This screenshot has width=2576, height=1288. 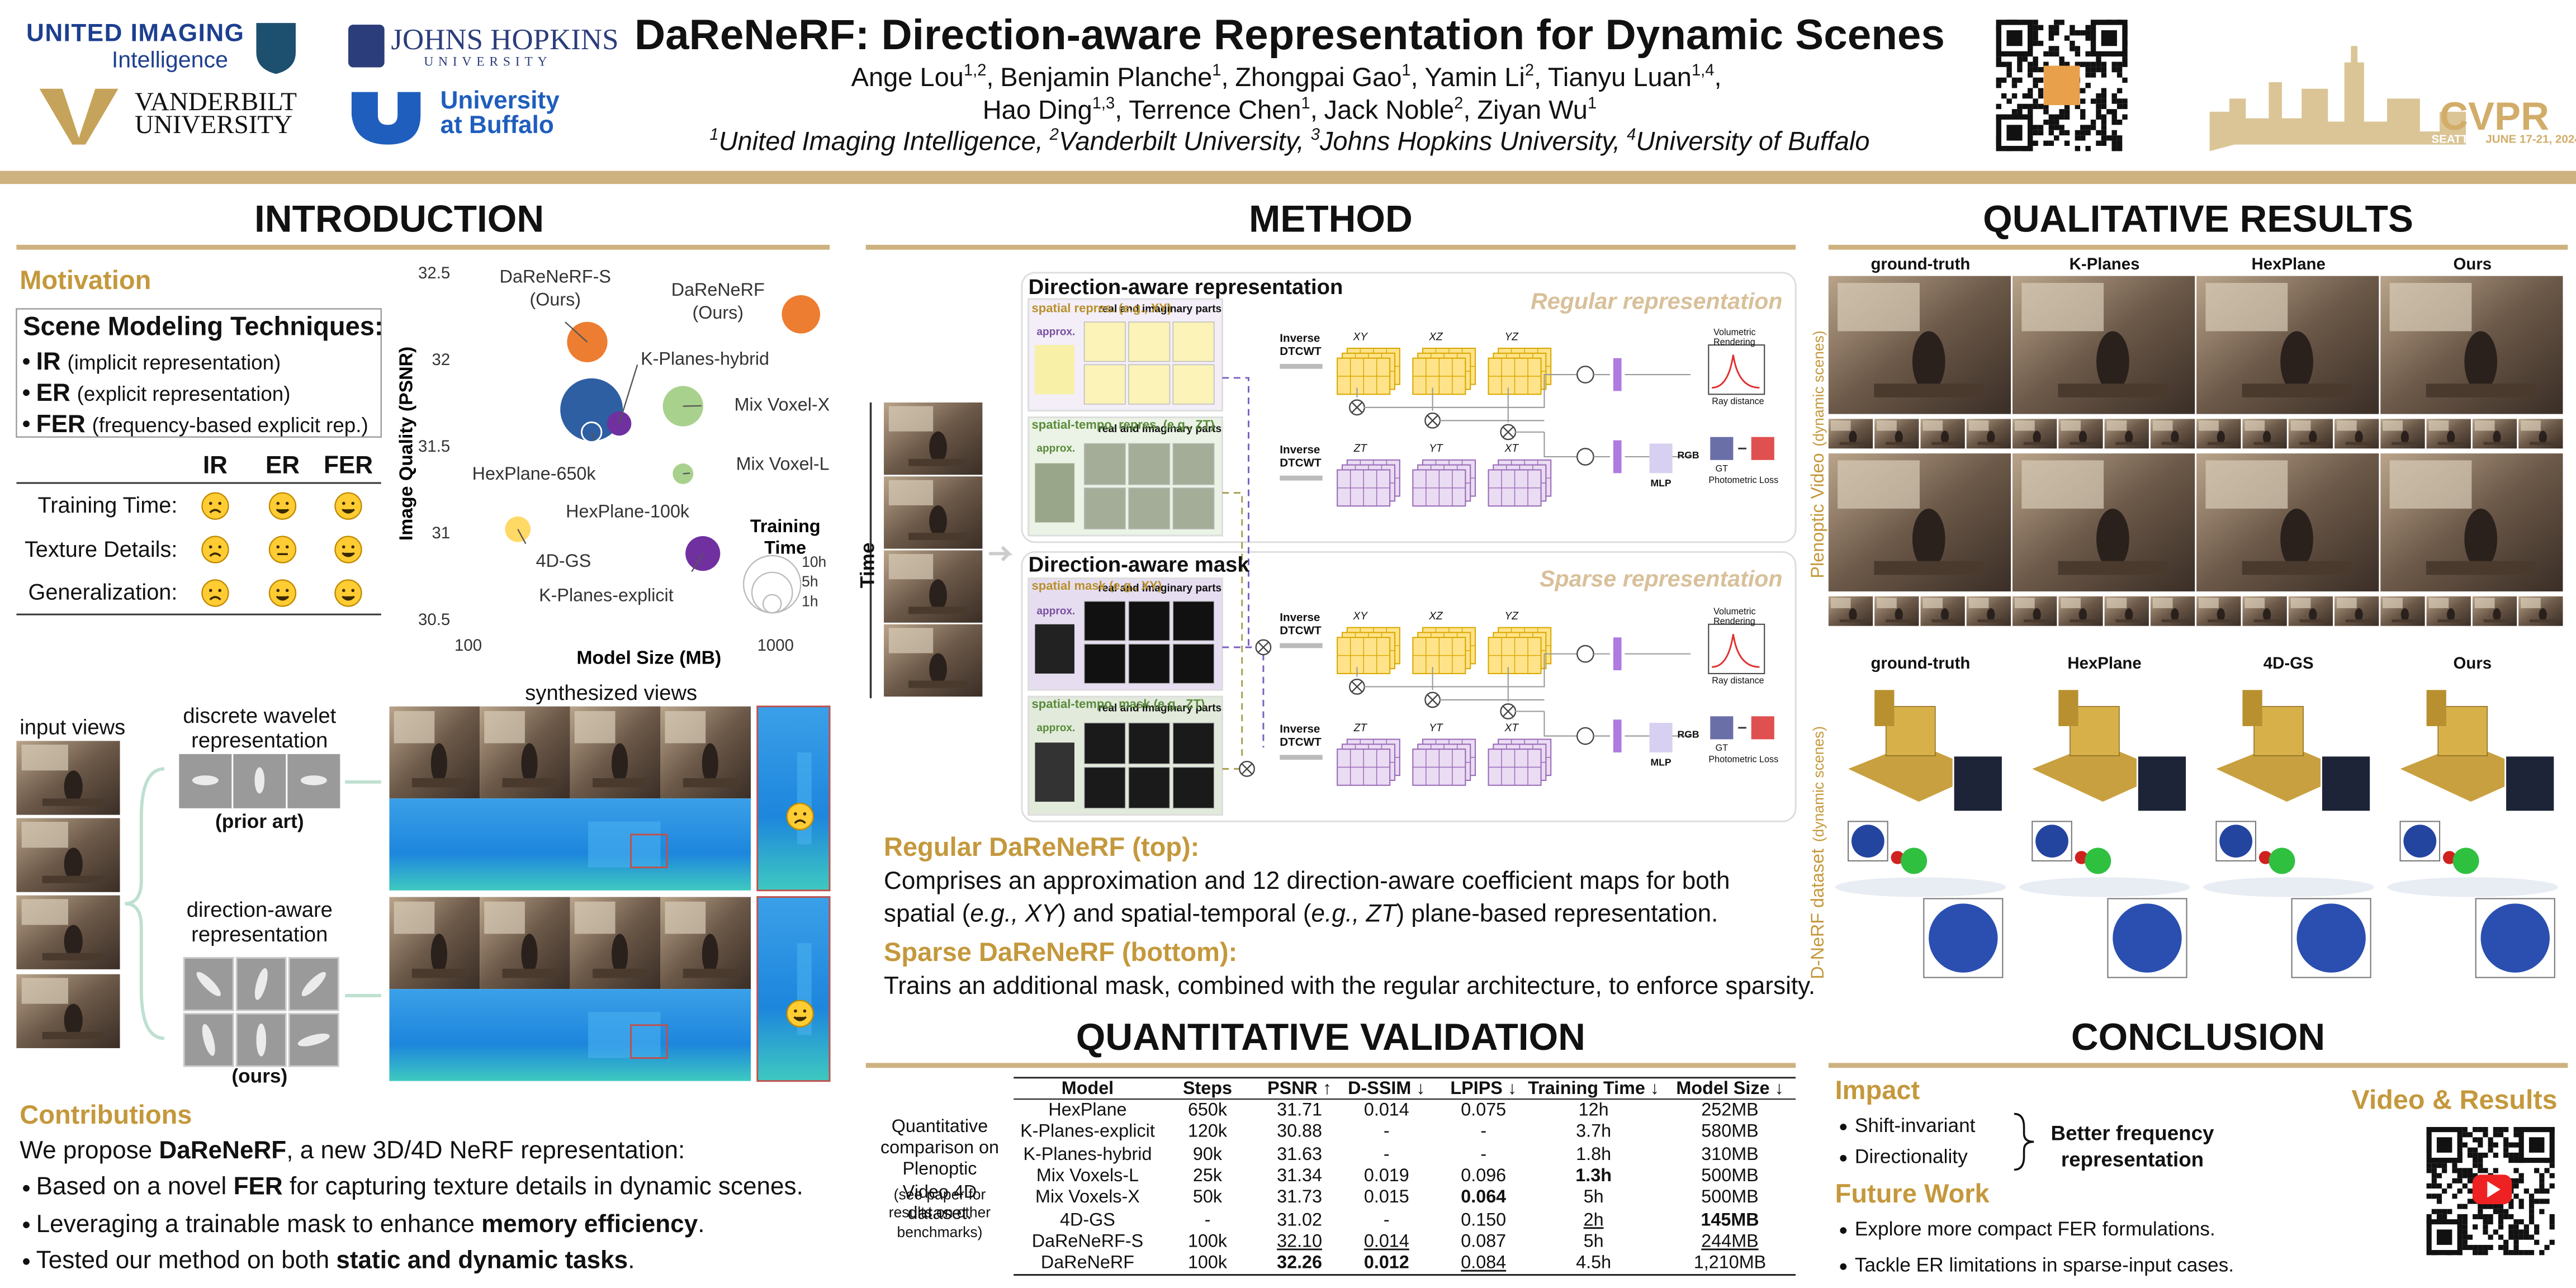 What do you see at coordinates (1819, 852) in the screenshot?
I see `side-label: D-NeRF dataset (dynamic scenes)` at bounding box center [1819, 852].